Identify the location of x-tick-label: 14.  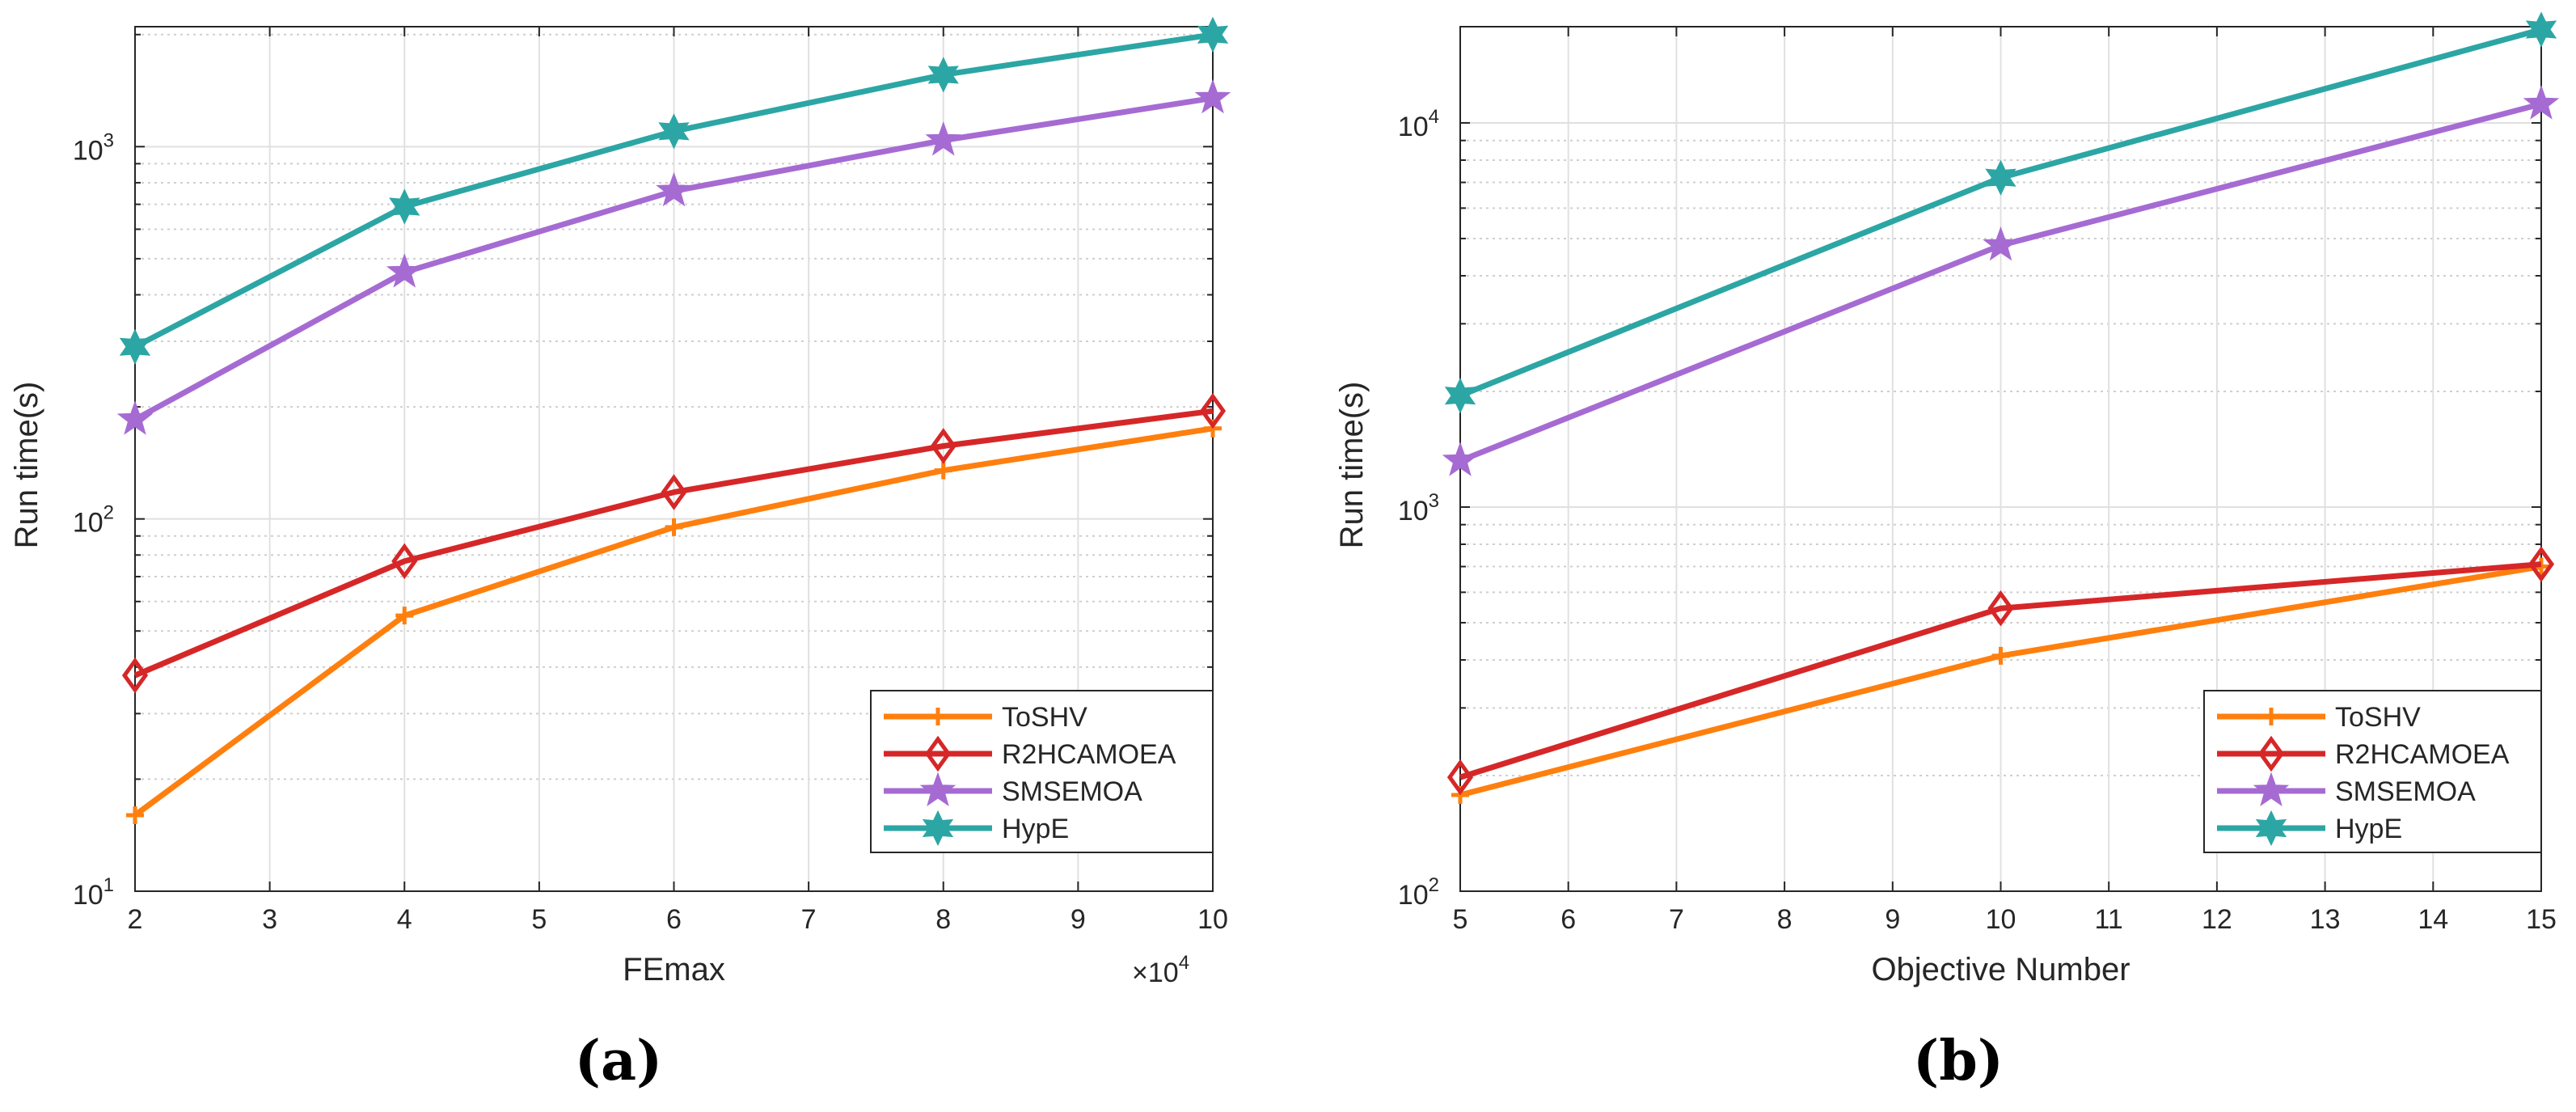
(2433, 920).